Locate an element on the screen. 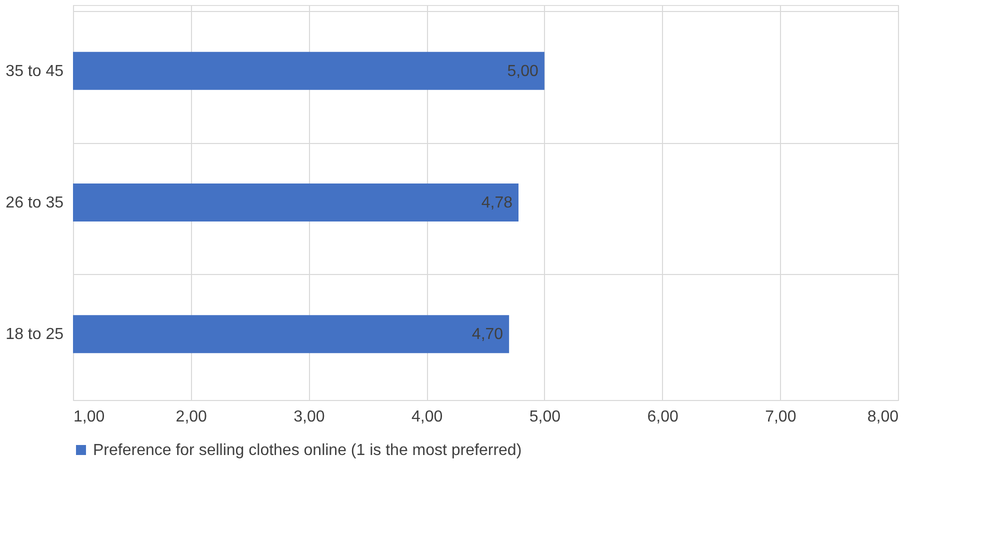 This screenshot has width=991, height=544. x-tick-label: 2,00 is located at coordinates (192, 417).